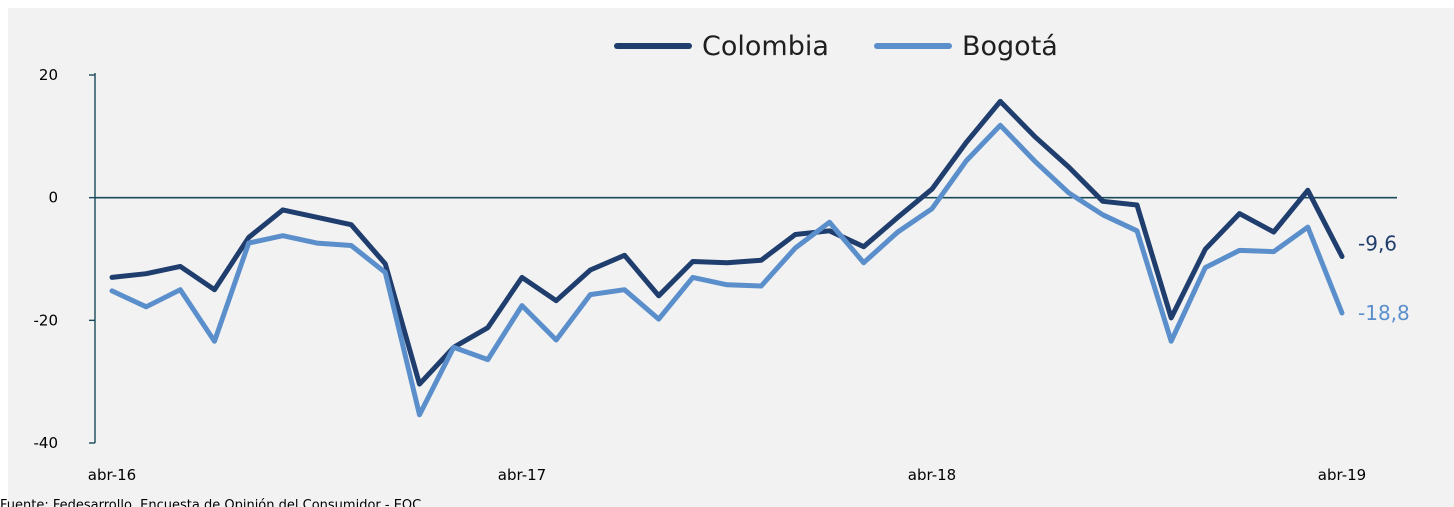 Image resolution: width=1454 pixels, height=507 pixels. What do you see at coordinates (112, 475) in the screenshot?
I see `x-tick-label: abr-16` at bounding box center [112, 475].